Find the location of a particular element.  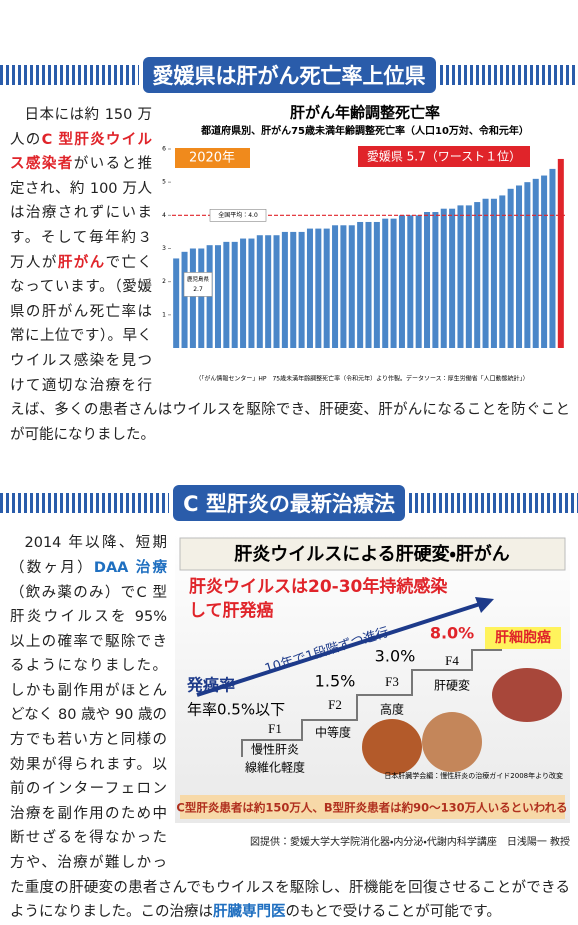

stairs is located at coordinates (371, 703).